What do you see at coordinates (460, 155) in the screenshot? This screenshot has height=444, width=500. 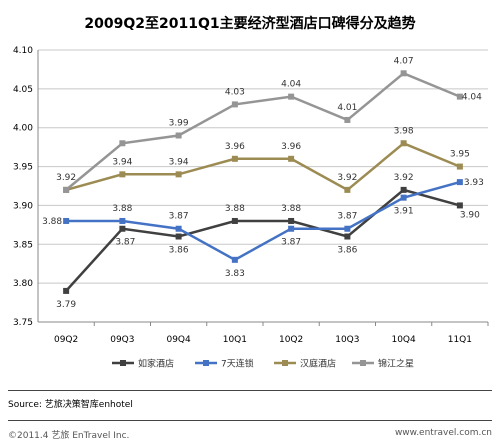 I see `data-label: 3.95` at bounding box center [460, 155].